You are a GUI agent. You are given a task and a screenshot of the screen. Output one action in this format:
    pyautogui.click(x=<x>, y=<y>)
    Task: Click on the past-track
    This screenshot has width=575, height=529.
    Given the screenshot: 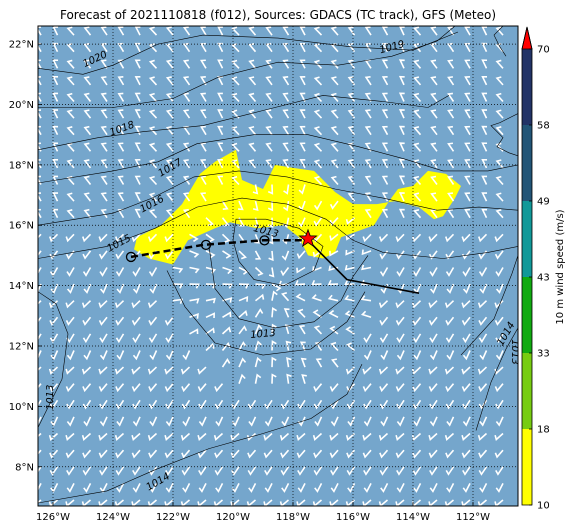 What is the action you would take?
    pyautogui.click(x=219, y=249)
    